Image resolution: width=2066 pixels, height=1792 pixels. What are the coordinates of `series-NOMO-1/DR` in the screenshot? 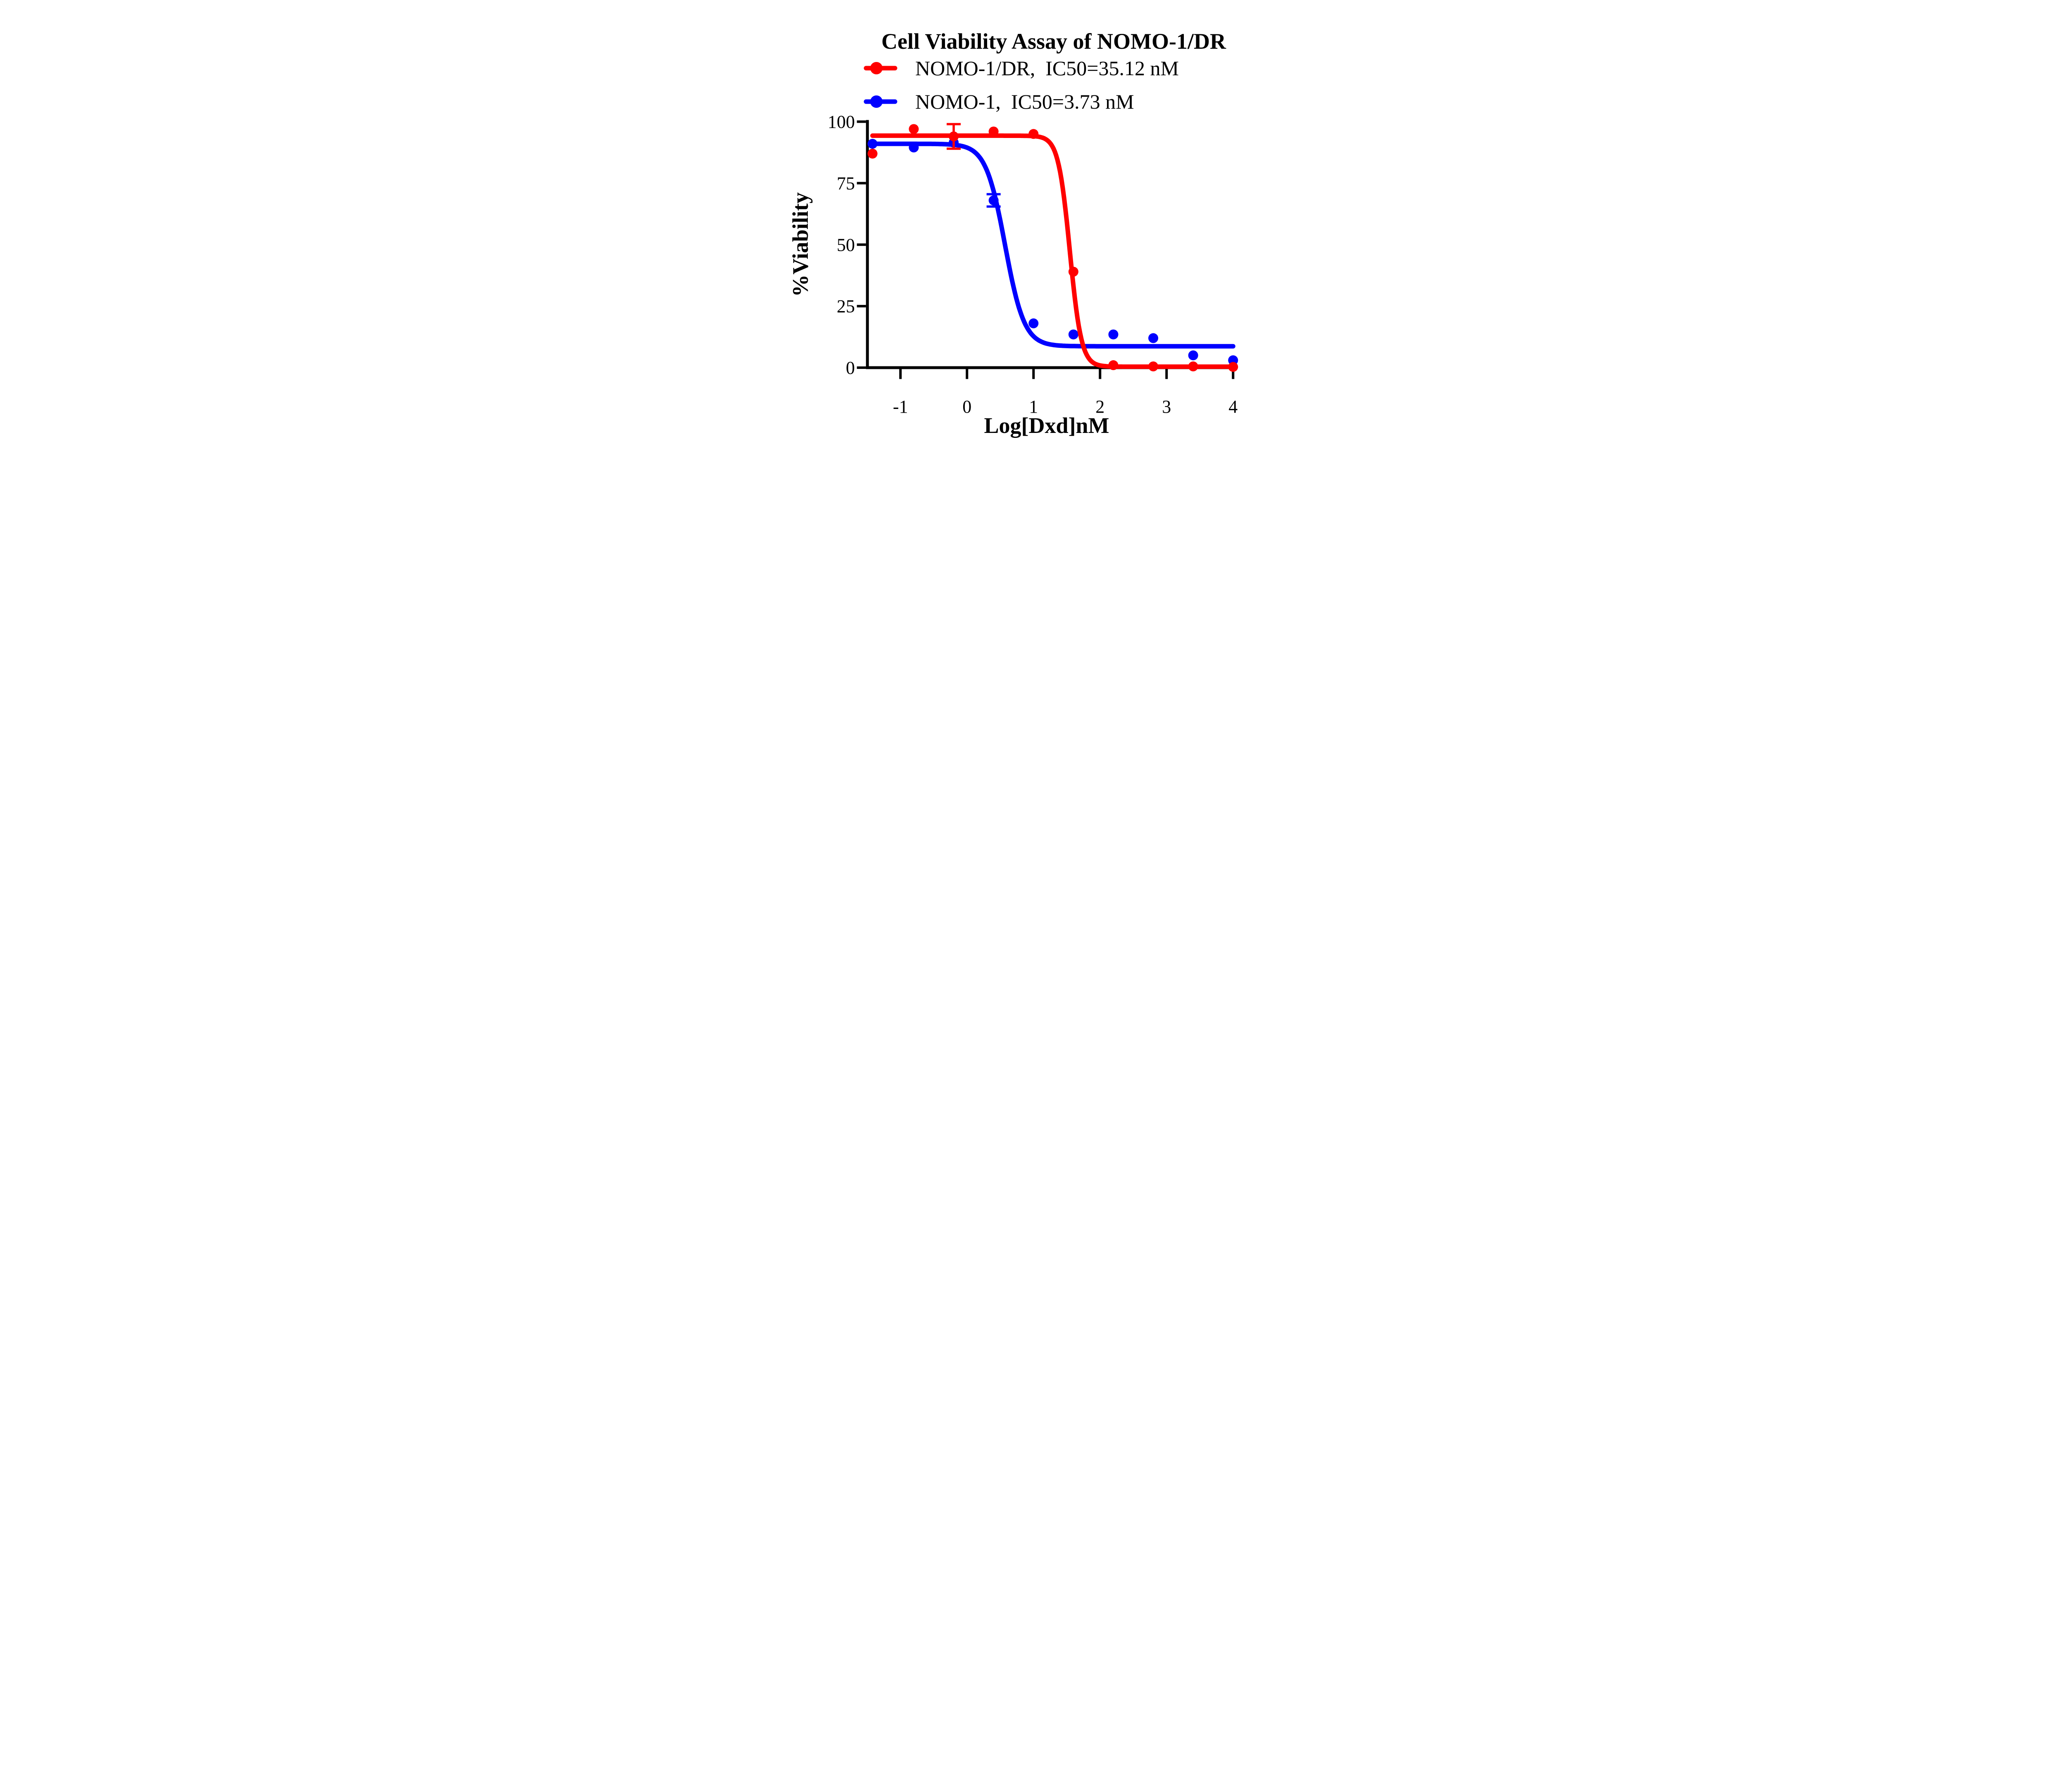 It's located at (1052, 247).